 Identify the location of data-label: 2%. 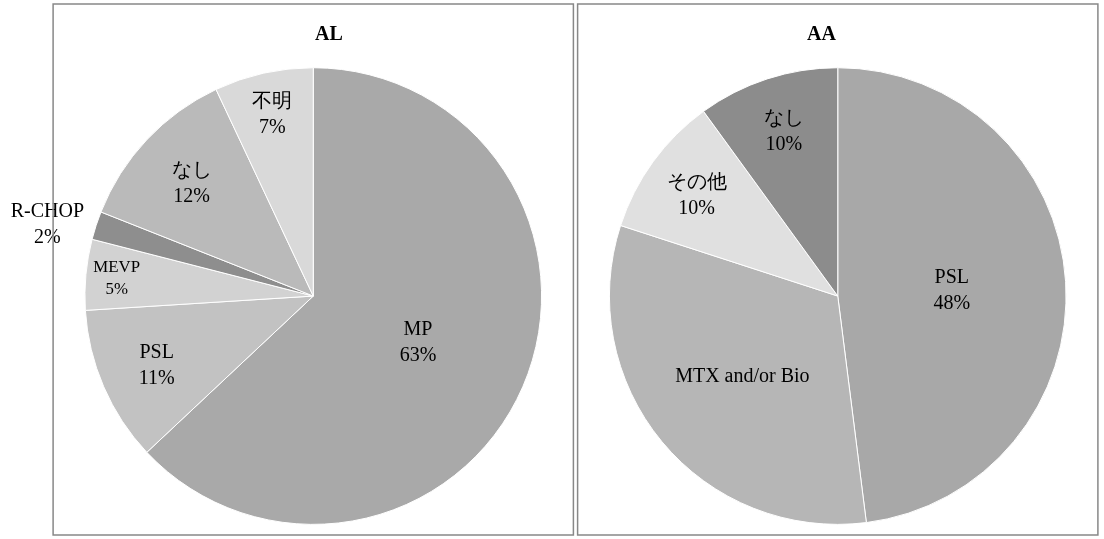
(47, 236).